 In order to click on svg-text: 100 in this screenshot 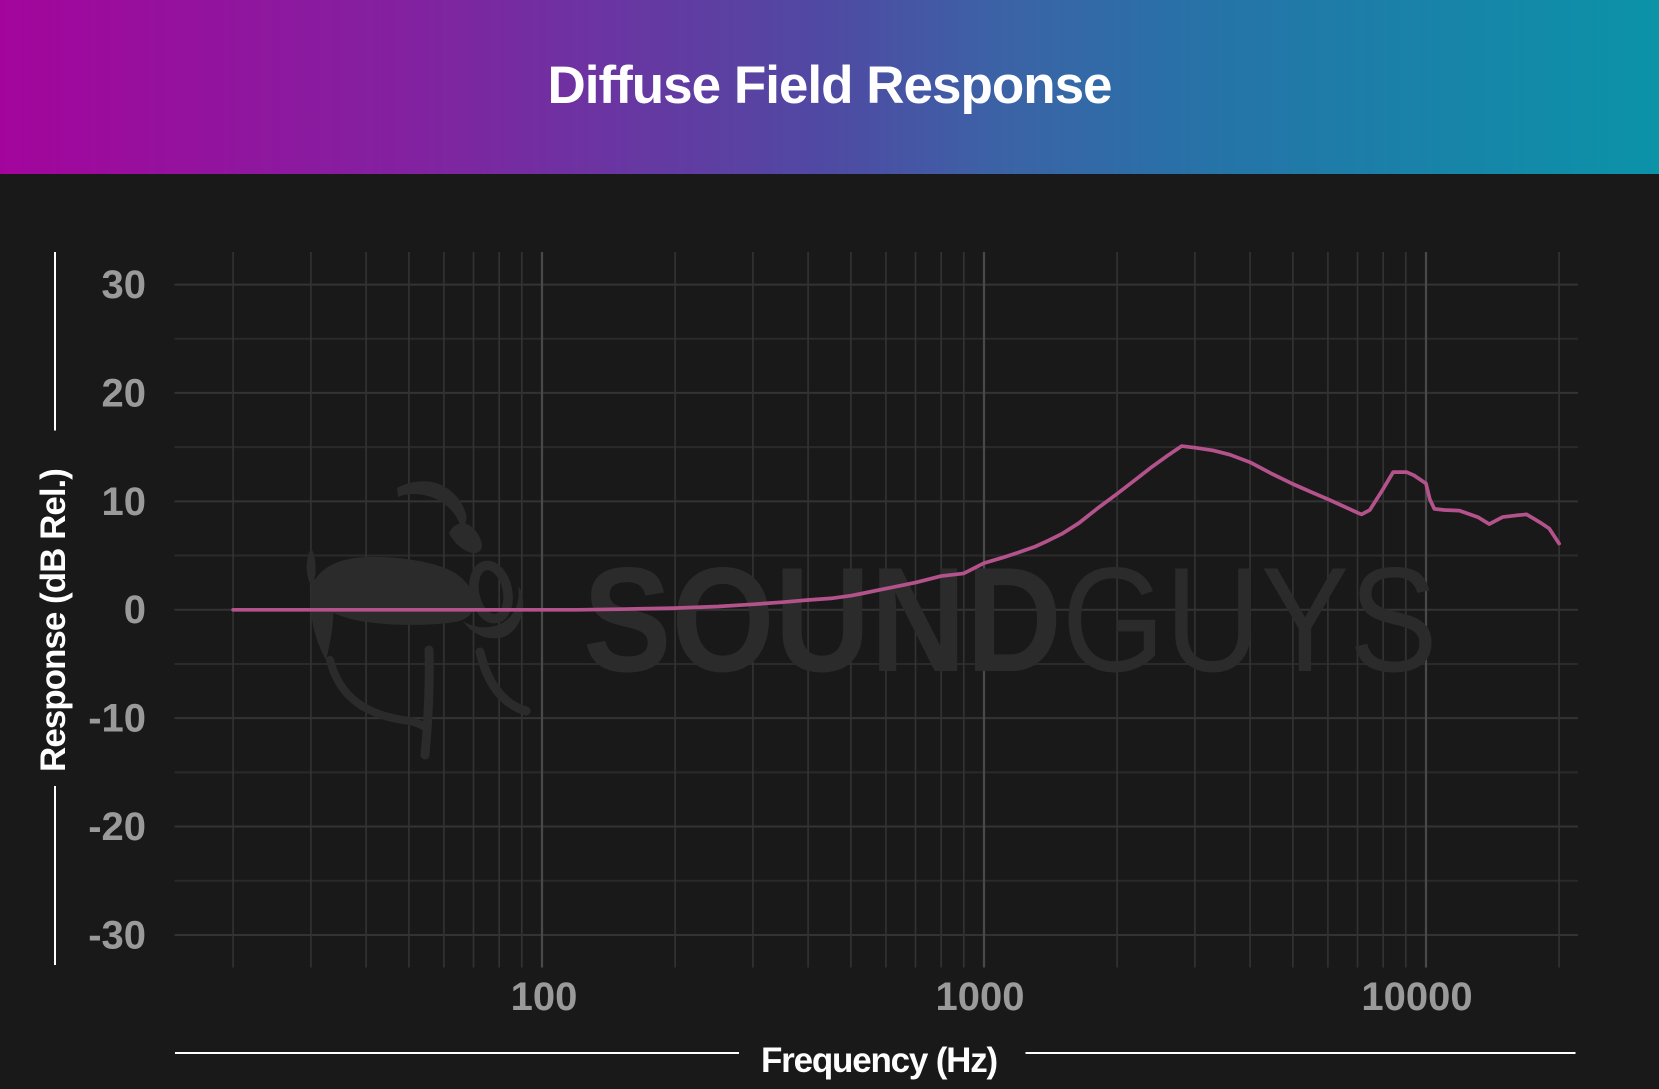, I will do `click(544, 997)`.